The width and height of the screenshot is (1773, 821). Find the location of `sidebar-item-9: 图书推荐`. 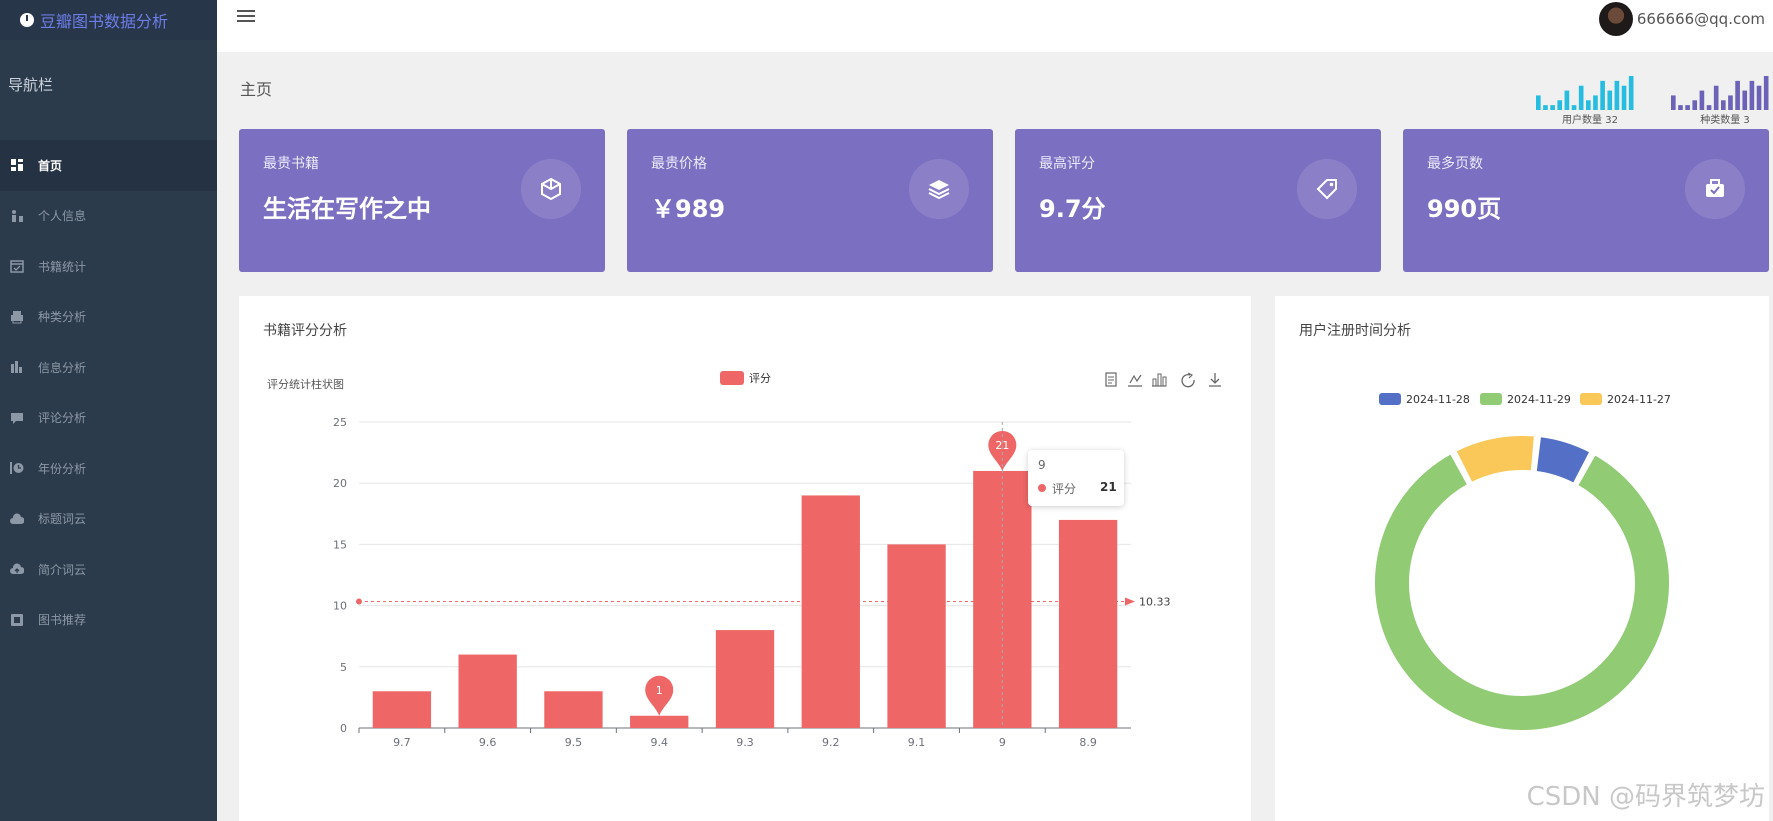

sidebar-item-9: 图书推荐 is located at coordinates (108, 620).